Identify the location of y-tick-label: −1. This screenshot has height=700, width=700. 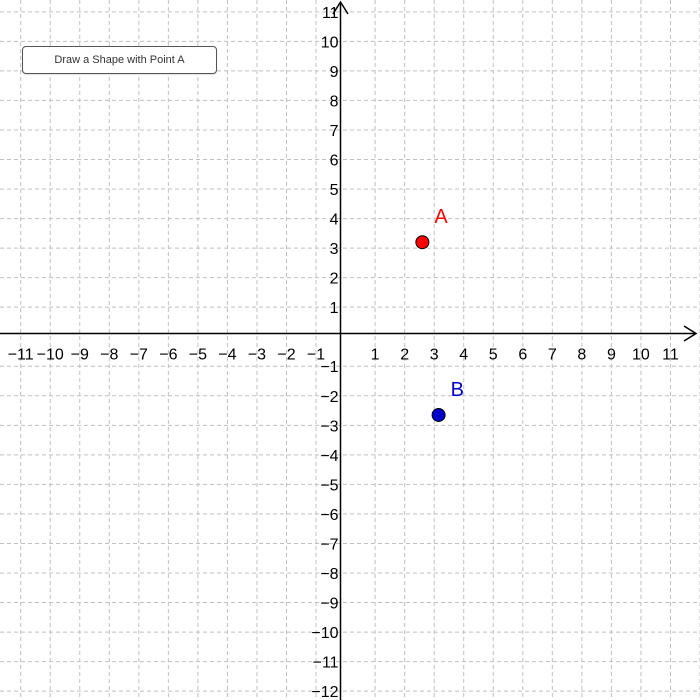
(329, 367).